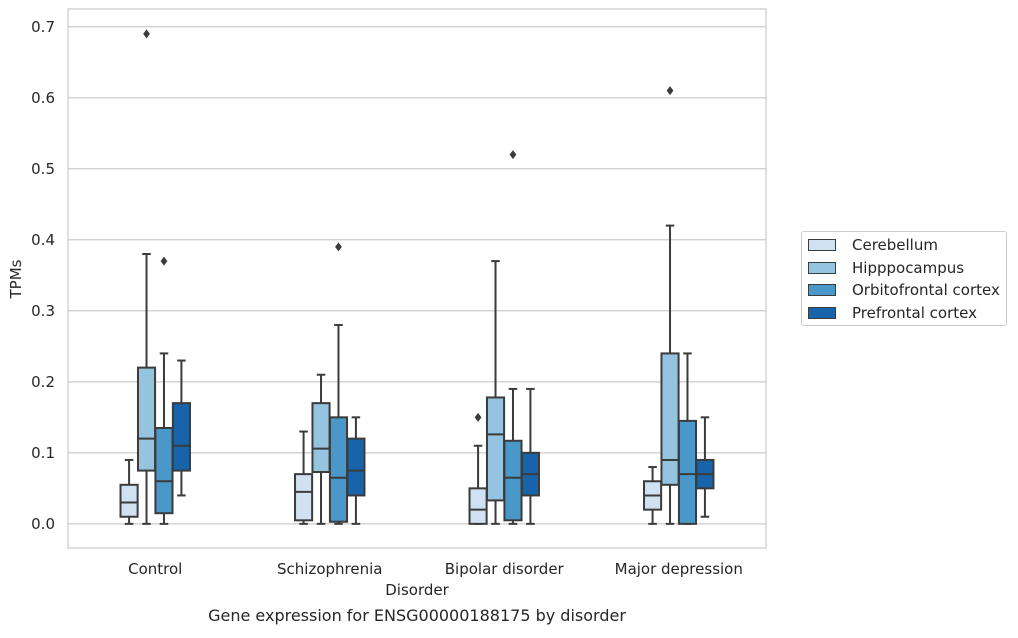 The image size is (1018, 638). I want to click on legend-item-orbitofrontal-cortex: Orbitofrontal cortex, so click(904, 290).